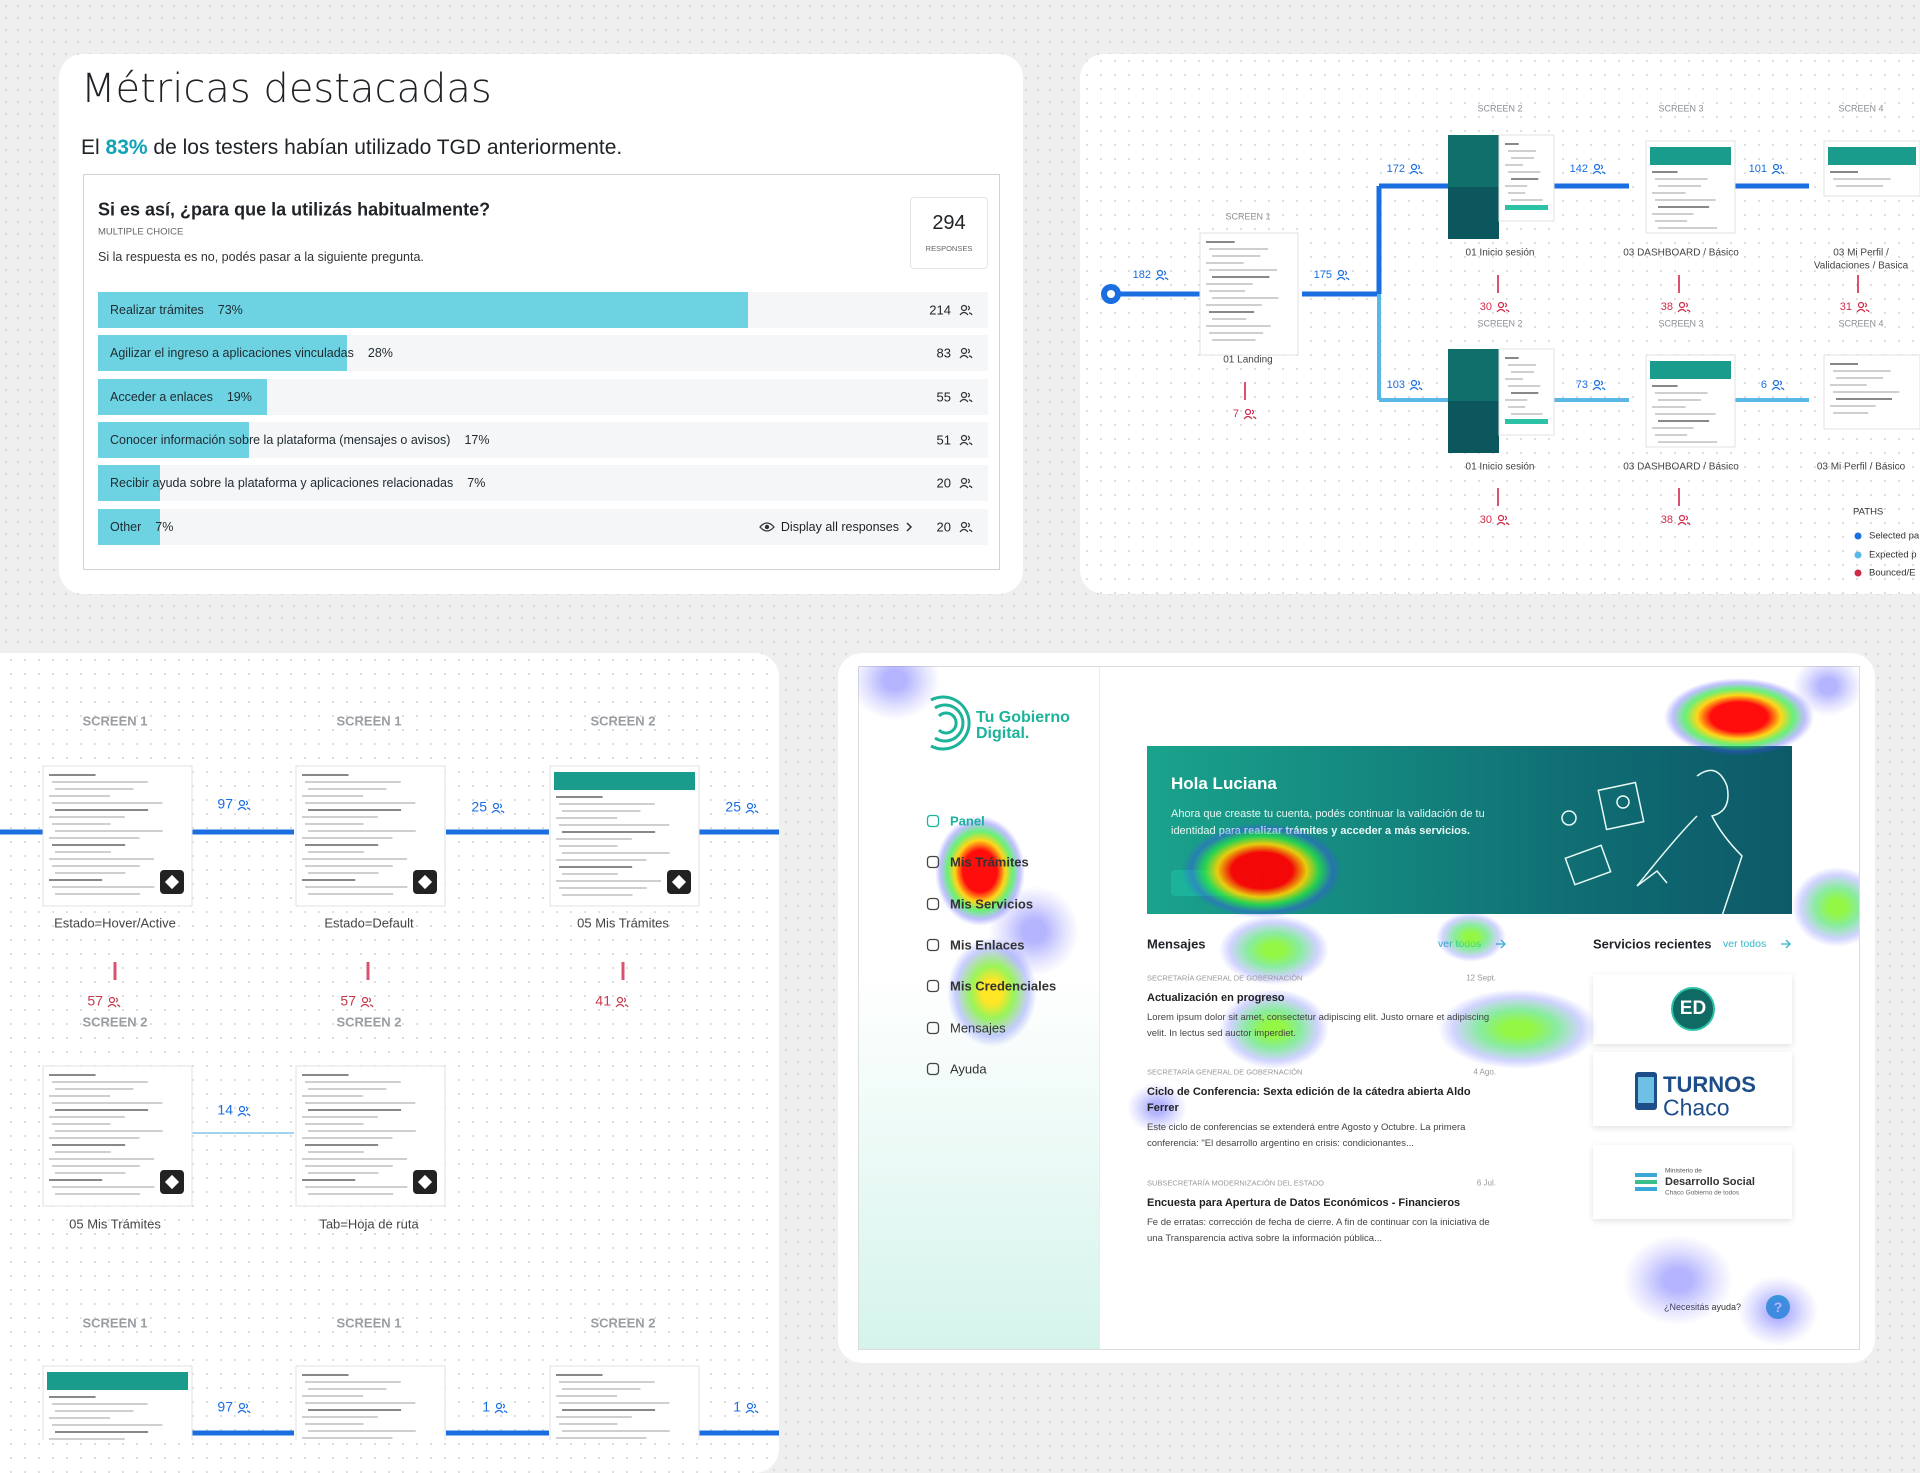 This screenshot has height=1473, width=1920. I want to click on answer-count: 214, so click(940, 310).